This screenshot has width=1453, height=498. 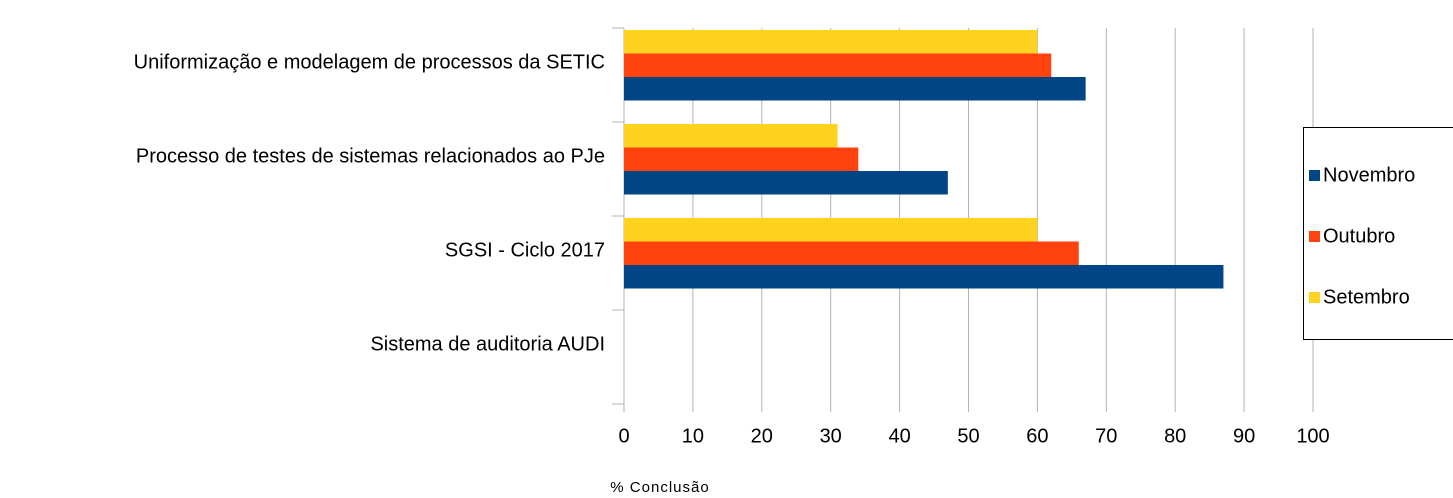 I want to click on x-tick-label: 80, so click(x=1175, y=436).